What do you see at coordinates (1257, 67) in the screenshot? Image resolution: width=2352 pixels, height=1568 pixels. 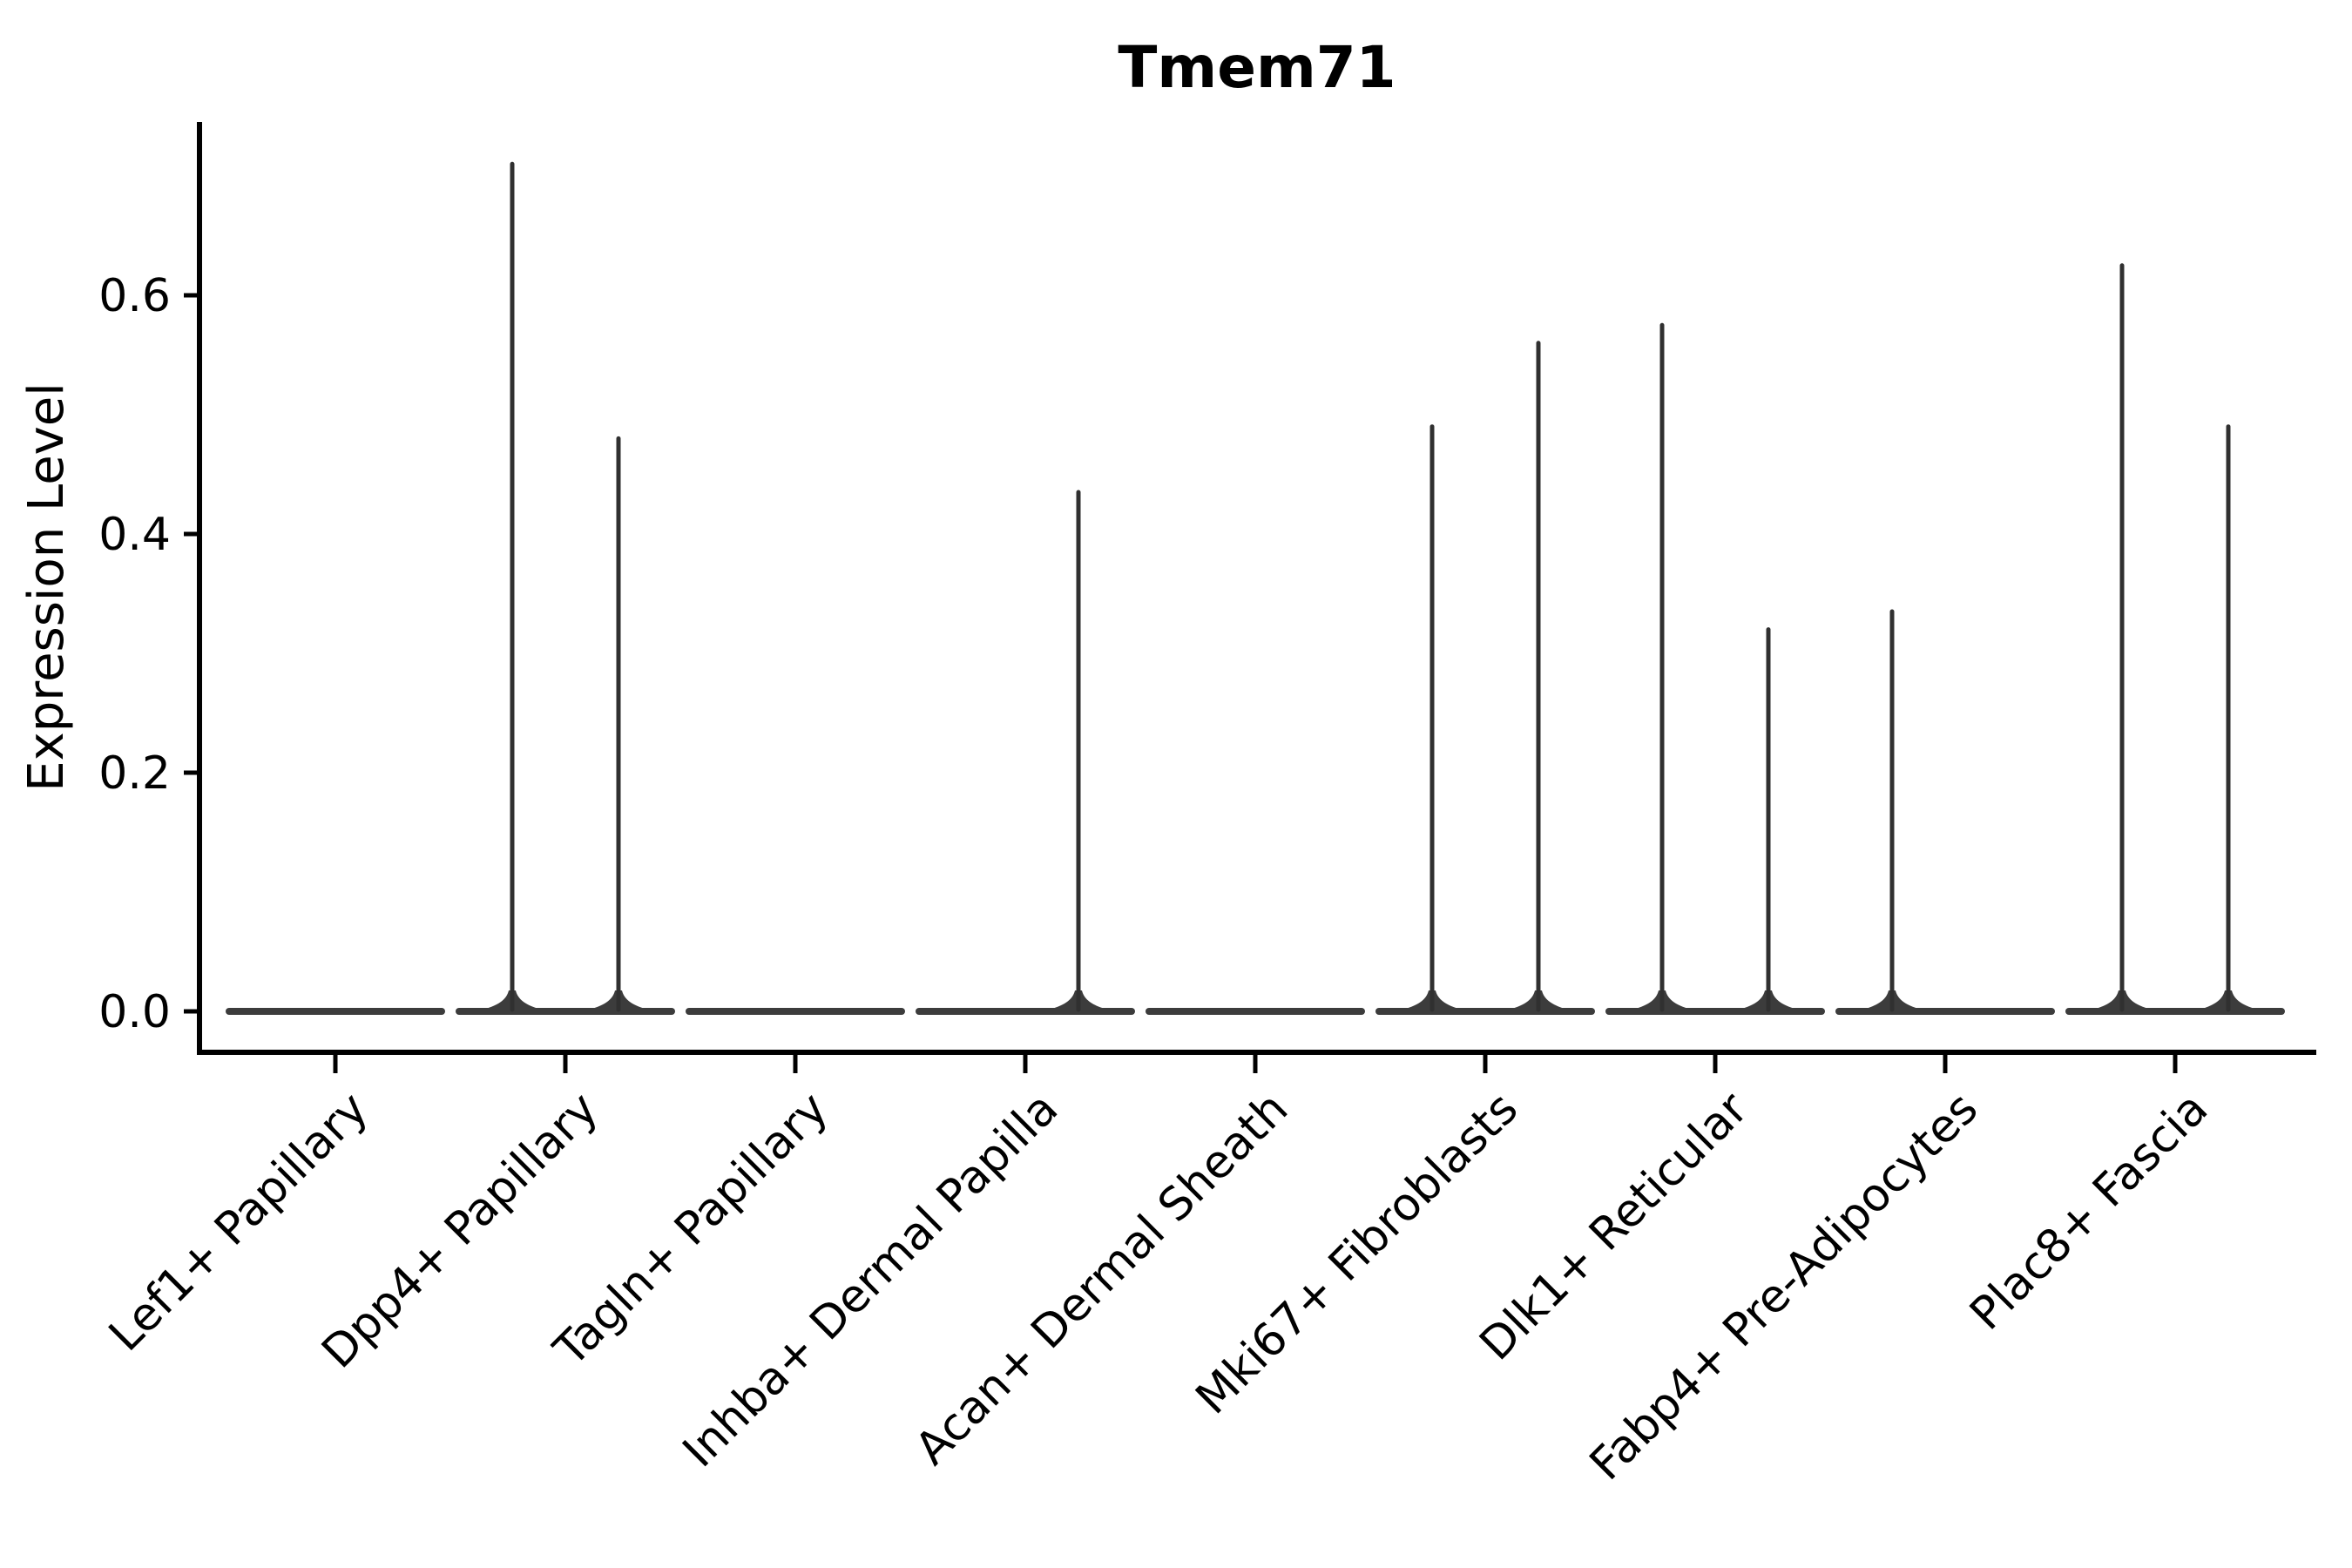 I see `chart-title: Tmem71` at bounding box center [1257, 67].